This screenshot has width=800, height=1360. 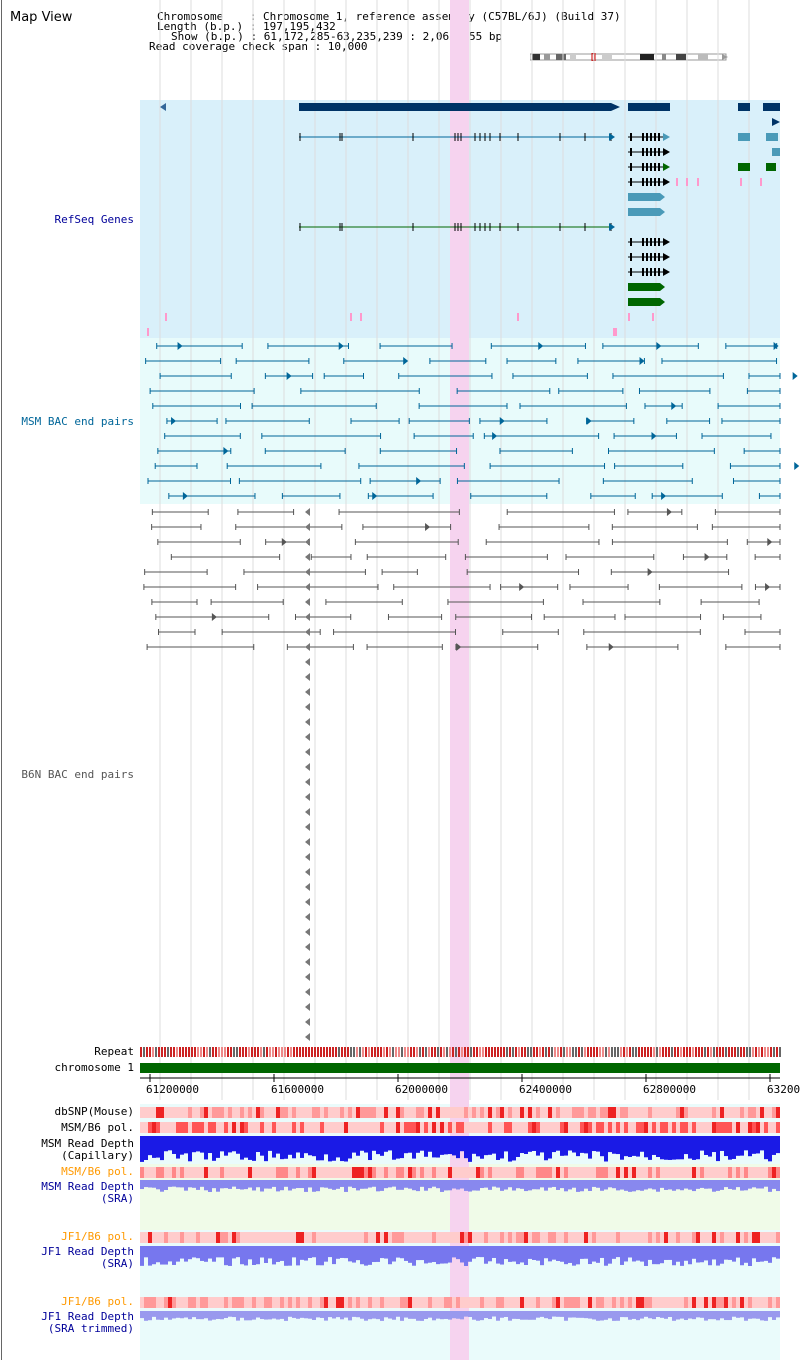 I want to click on chromosome-ideogram, so click(x=629, y=57).